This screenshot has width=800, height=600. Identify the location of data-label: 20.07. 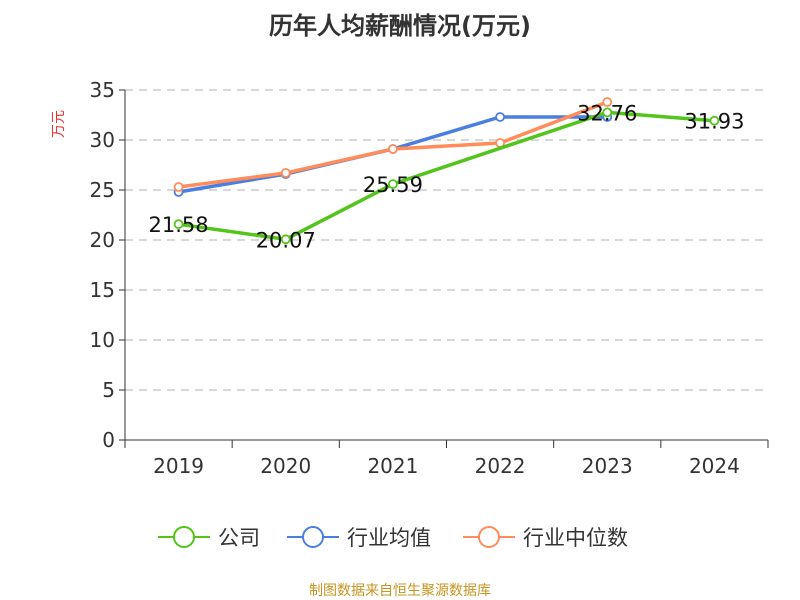
(286, 240).